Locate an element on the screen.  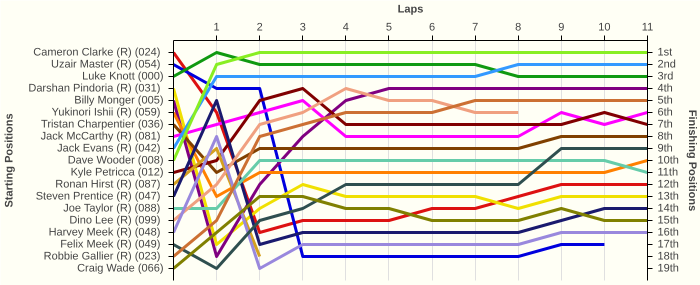
y2-tick-label: 16th is located at coordinates (668, 232).